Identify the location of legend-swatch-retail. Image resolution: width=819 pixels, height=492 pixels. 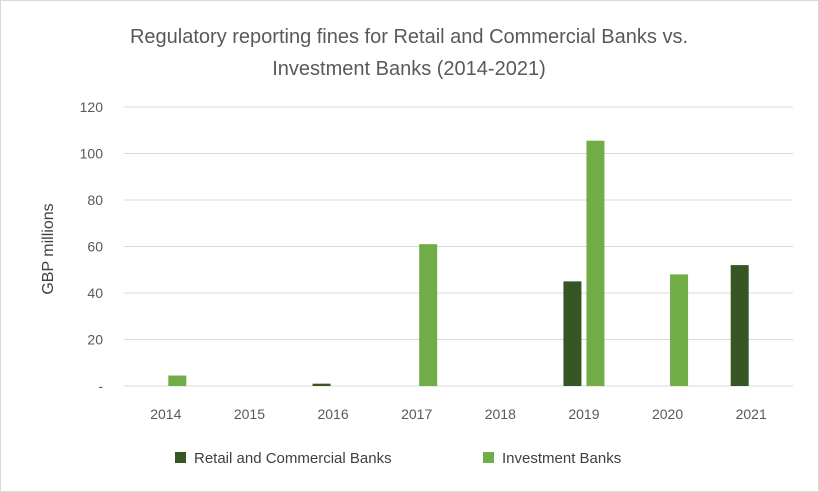
(180, 457).